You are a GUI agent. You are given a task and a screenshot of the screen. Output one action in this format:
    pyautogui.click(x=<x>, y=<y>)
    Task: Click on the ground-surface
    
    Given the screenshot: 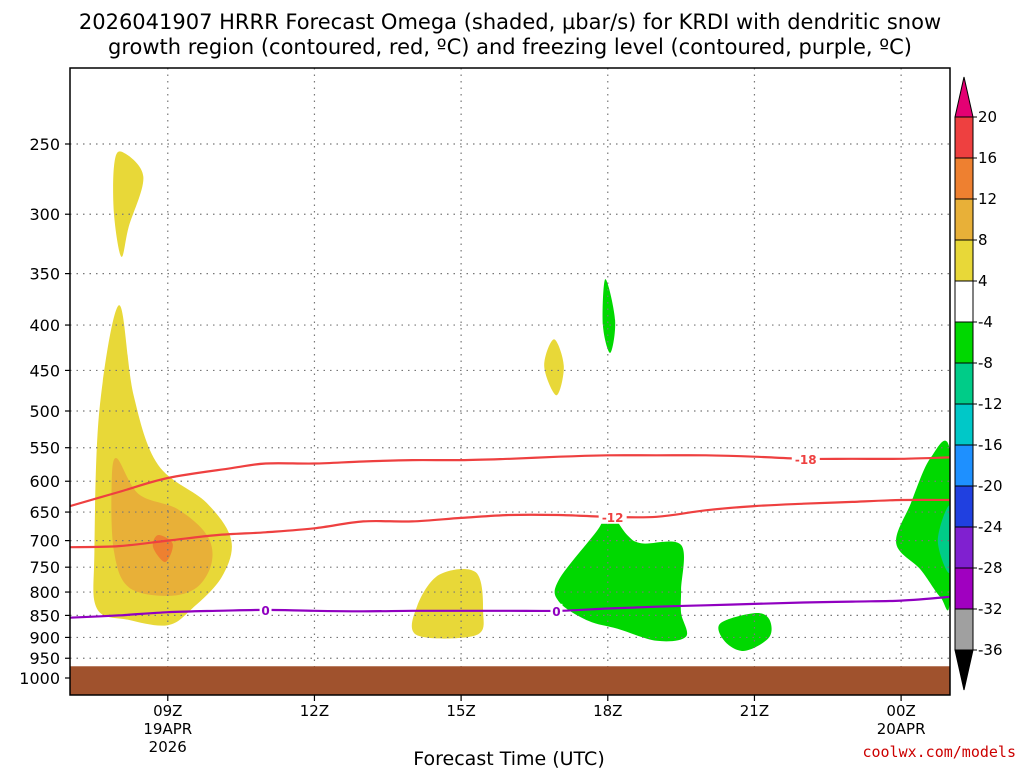 What is the action you would take?
    pyautogui.click(x=510, y=680)
    